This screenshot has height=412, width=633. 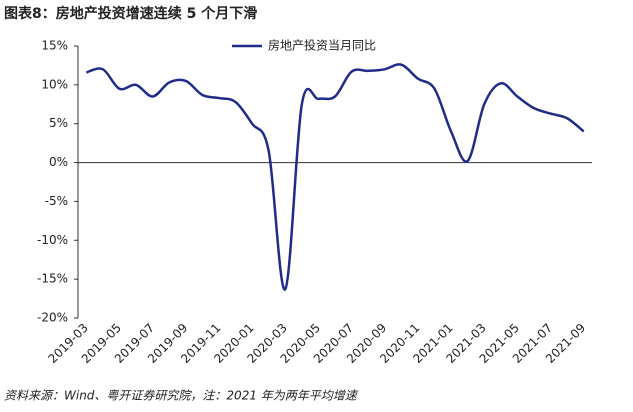 I want to click on y-tick-label: 15%, so click(x=54, y=46).